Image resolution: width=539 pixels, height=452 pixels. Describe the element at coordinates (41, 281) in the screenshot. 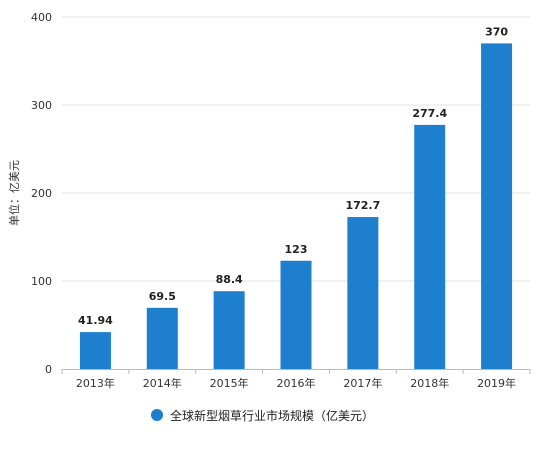

I see `y-tick-label: 100` at that location.